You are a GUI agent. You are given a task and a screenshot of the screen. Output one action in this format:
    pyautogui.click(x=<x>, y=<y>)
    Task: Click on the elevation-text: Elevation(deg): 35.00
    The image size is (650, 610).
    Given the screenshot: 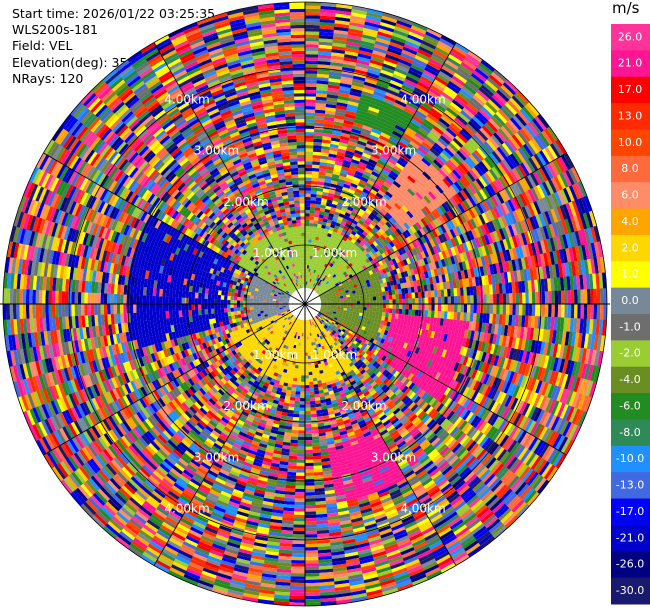 What is the action you would take?
    pyautogui.click(x=80, y=62)
    